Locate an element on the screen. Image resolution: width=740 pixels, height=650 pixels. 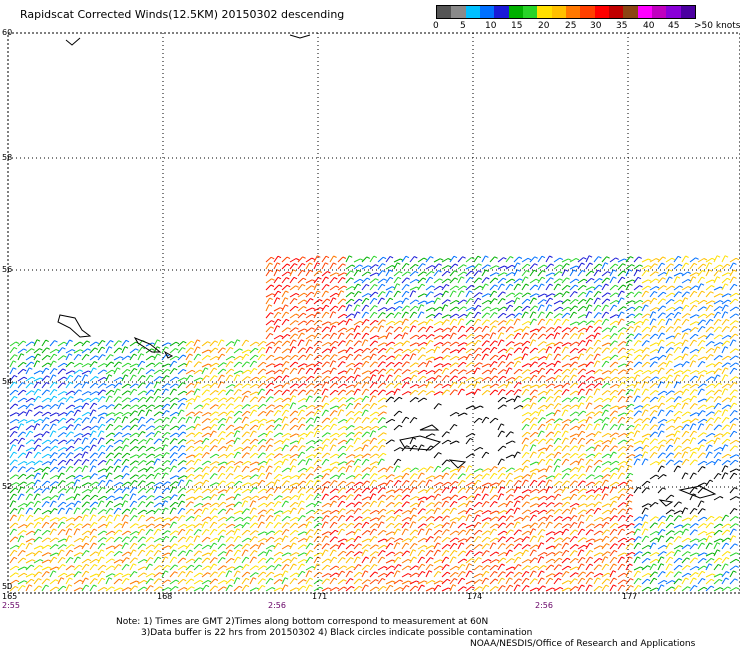
colorbar-label: 10 is located at coordinates (491, 26).